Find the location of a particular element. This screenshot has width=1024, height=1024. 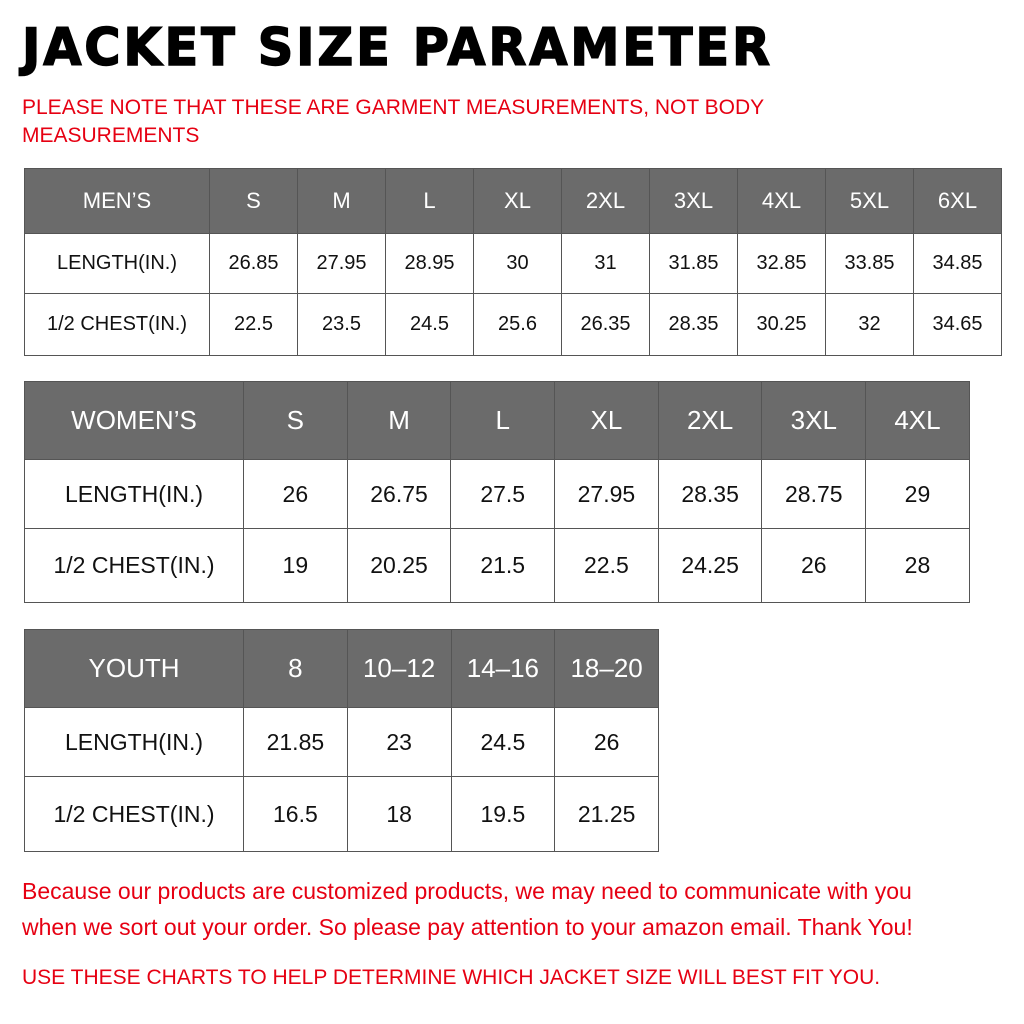

measurement-cell: 21.25 is located at coordinates (606, 814).